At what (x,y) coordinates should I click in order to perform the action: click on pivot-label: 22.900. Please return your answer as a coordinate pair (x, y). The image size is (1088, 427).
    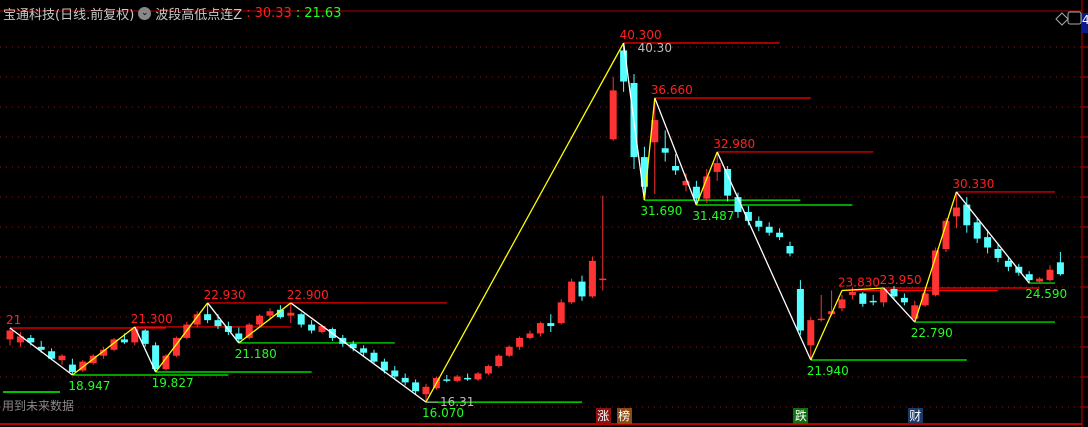
    Looking at the image, I should click on (308, 295).